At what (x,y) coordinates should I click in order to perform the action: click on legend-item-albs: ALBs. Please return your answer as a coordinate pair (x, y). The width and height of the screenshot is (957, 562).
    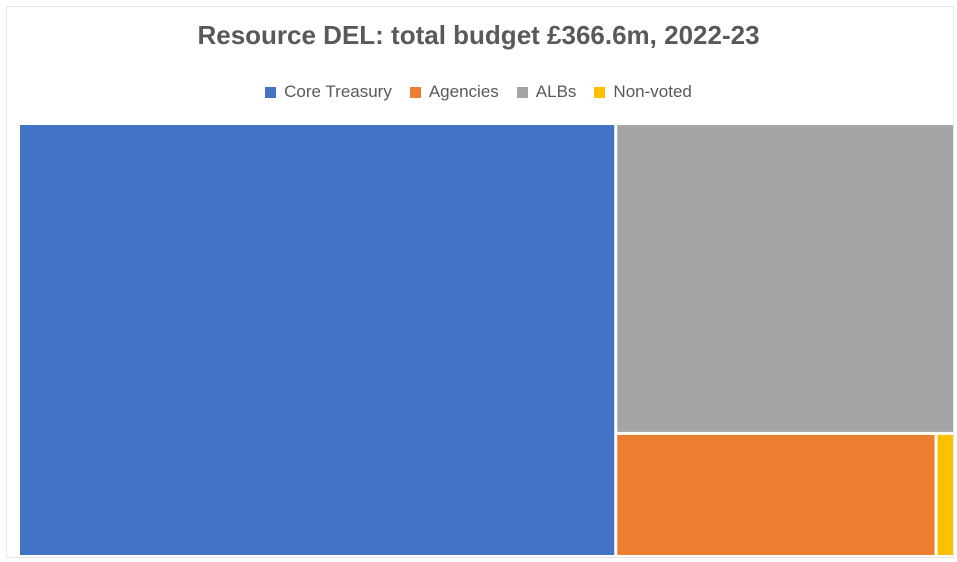
    Looking at the image, I should click on (546, 92).